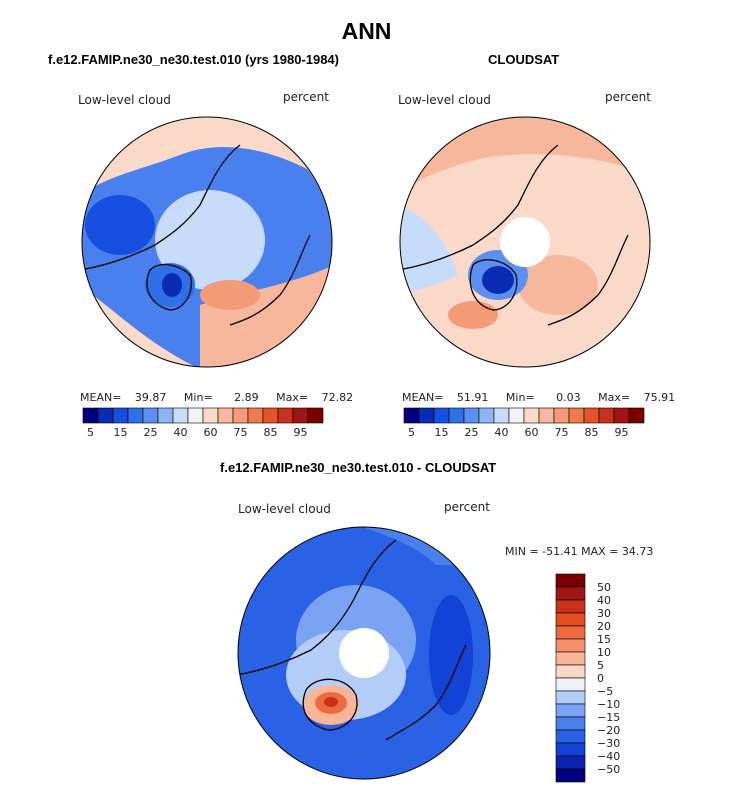  I want to click on diff-colorbar-tick-label: −50, so click(608, 769).